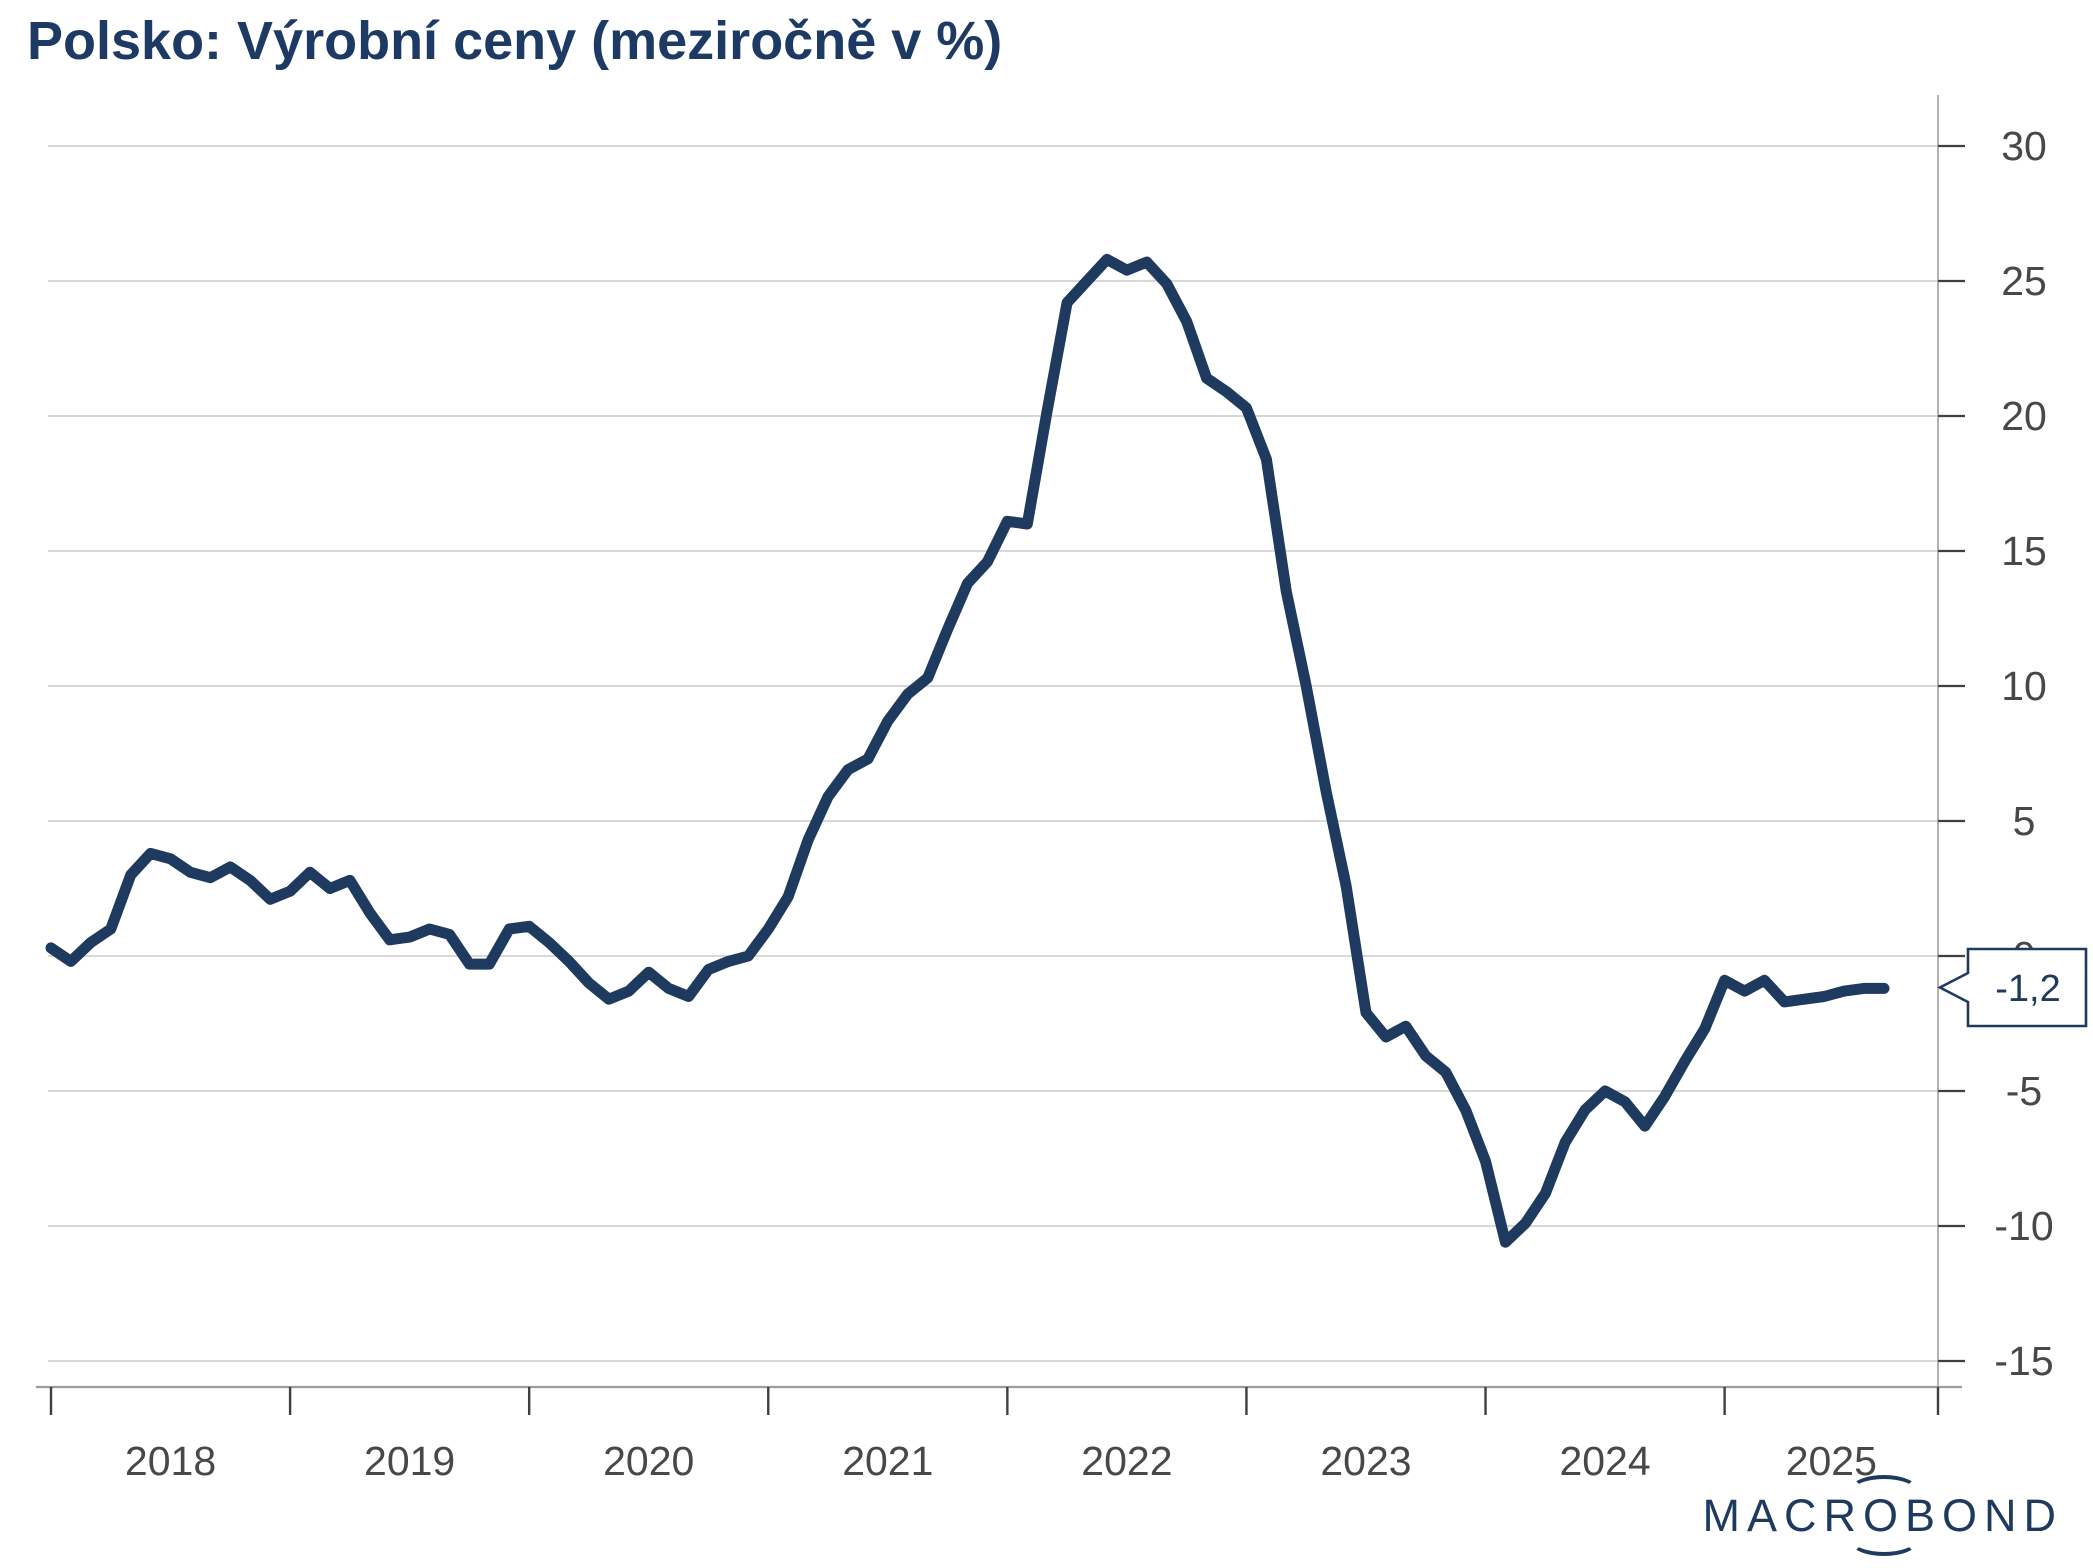 The height and width of the screenshot is (1568, 2093). What do you see at coordinates (2024, 686) in the screenshot?
I see `y-tick-label: 10` at bounding box center [2024, 686].